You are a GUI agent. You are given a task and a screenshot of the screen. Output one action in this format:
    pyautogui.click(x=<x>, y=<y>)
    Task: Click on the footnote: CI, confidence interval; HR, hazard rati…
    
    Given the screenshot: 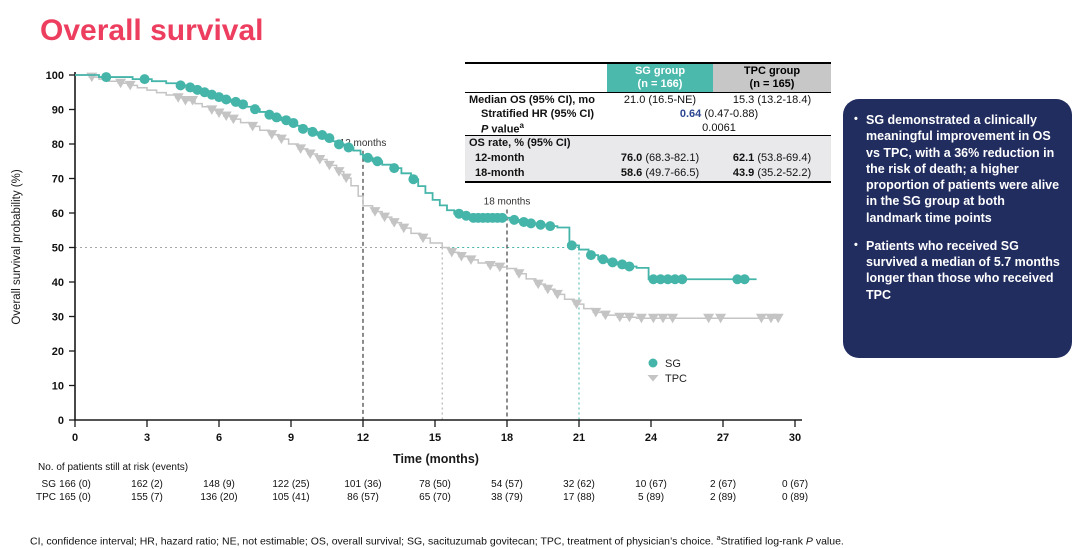 What is the action you would take?
    pyautogui.click(x=437, y=540)
    